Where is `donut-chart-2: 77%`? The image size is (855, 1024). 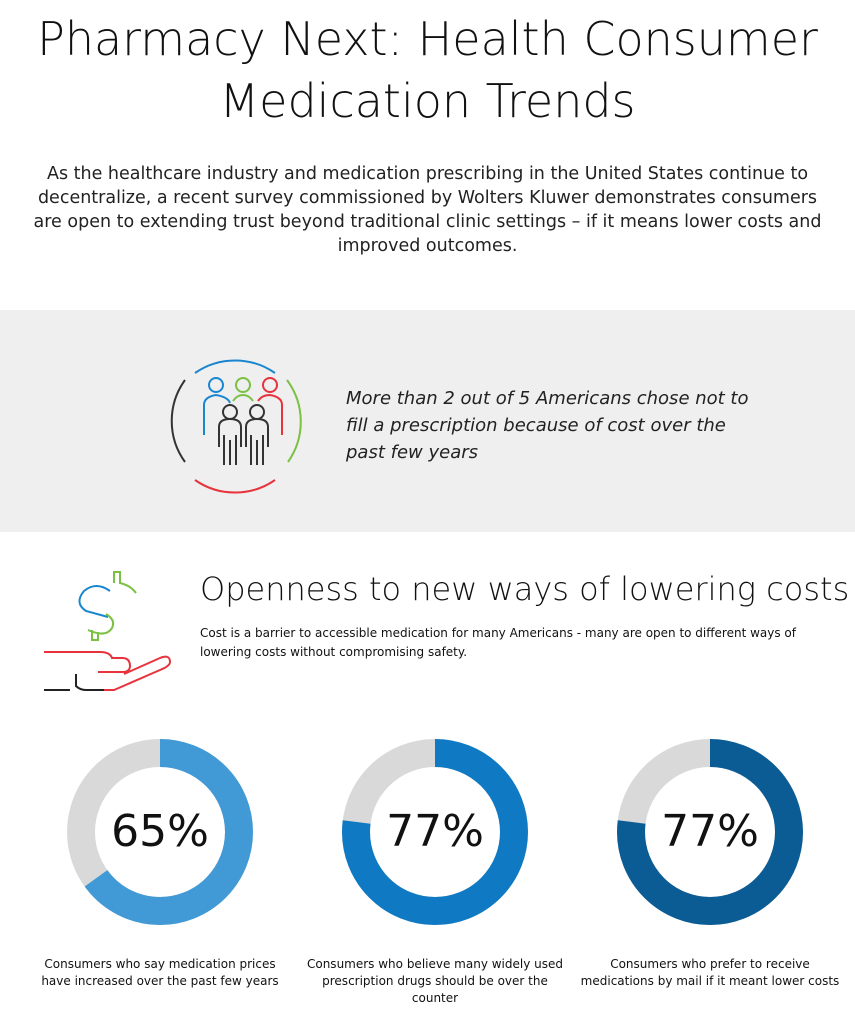
donut-chart-2: 77% is located at coordinates (435, 832).